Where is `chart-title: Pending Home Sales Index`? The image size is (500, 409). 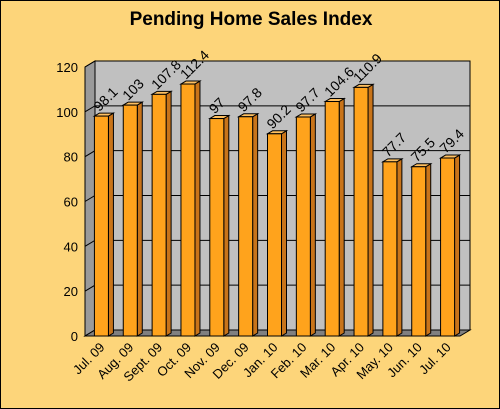 chart-title: Pending Home Sales Index is located at coordinates (251, 19).